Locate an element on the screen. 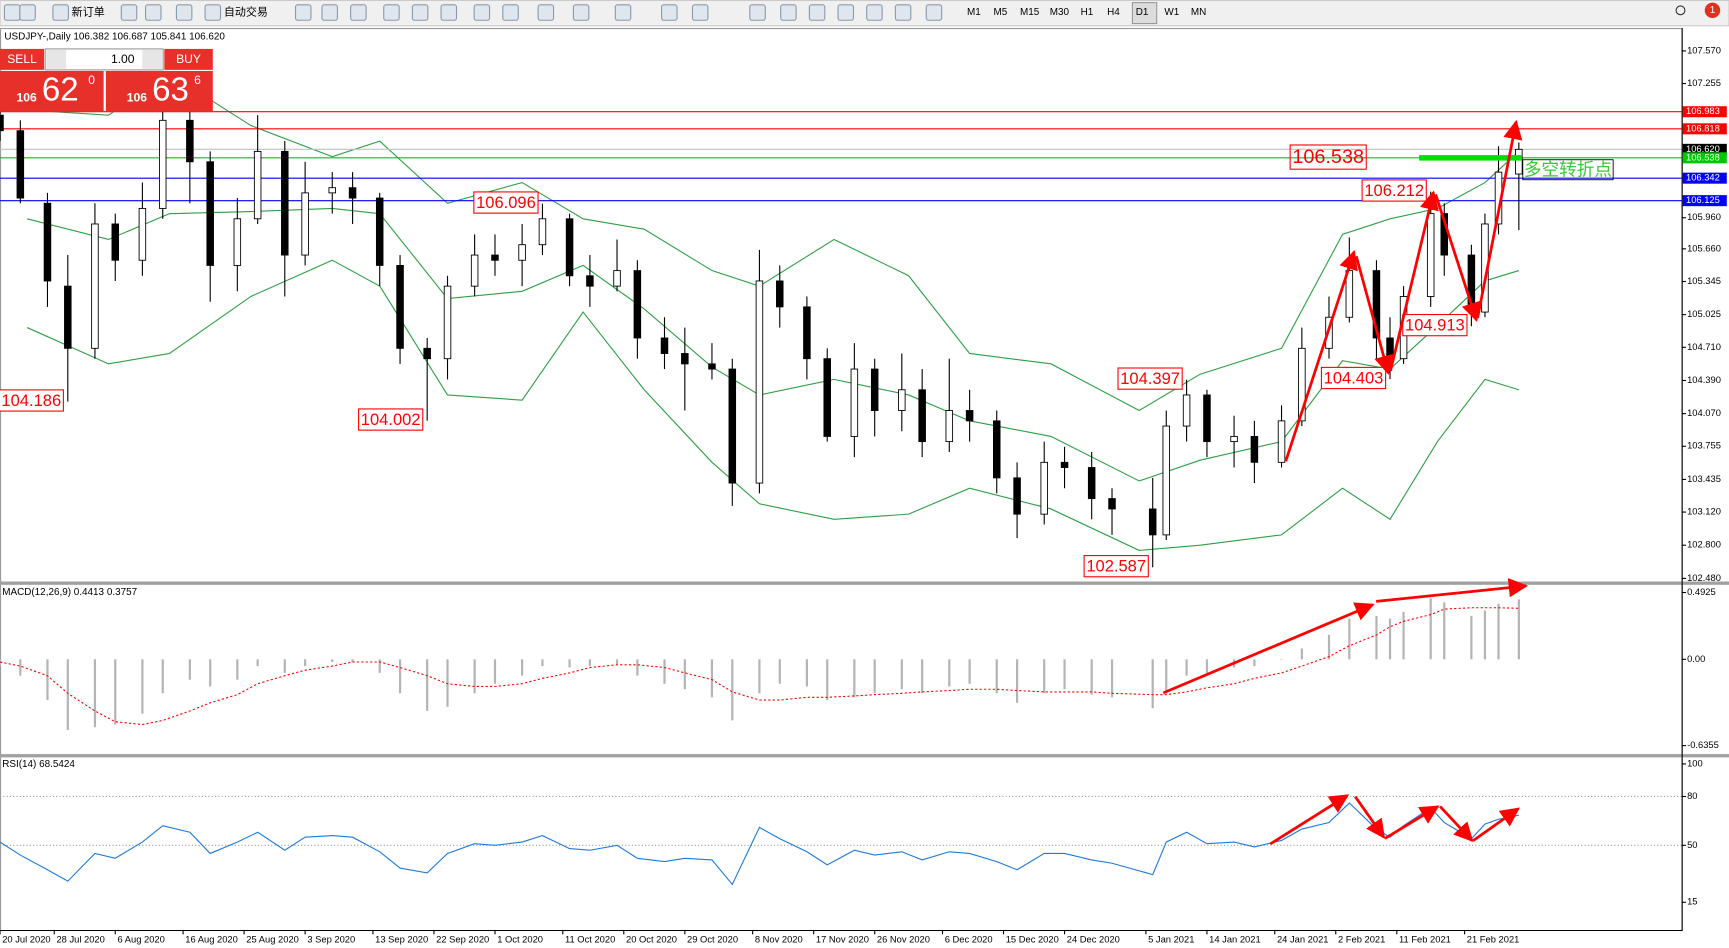 This screenshot has height=948, width=1729. rsi-title: RSI(14) 68.5424 is located at coordinates (38, 764).